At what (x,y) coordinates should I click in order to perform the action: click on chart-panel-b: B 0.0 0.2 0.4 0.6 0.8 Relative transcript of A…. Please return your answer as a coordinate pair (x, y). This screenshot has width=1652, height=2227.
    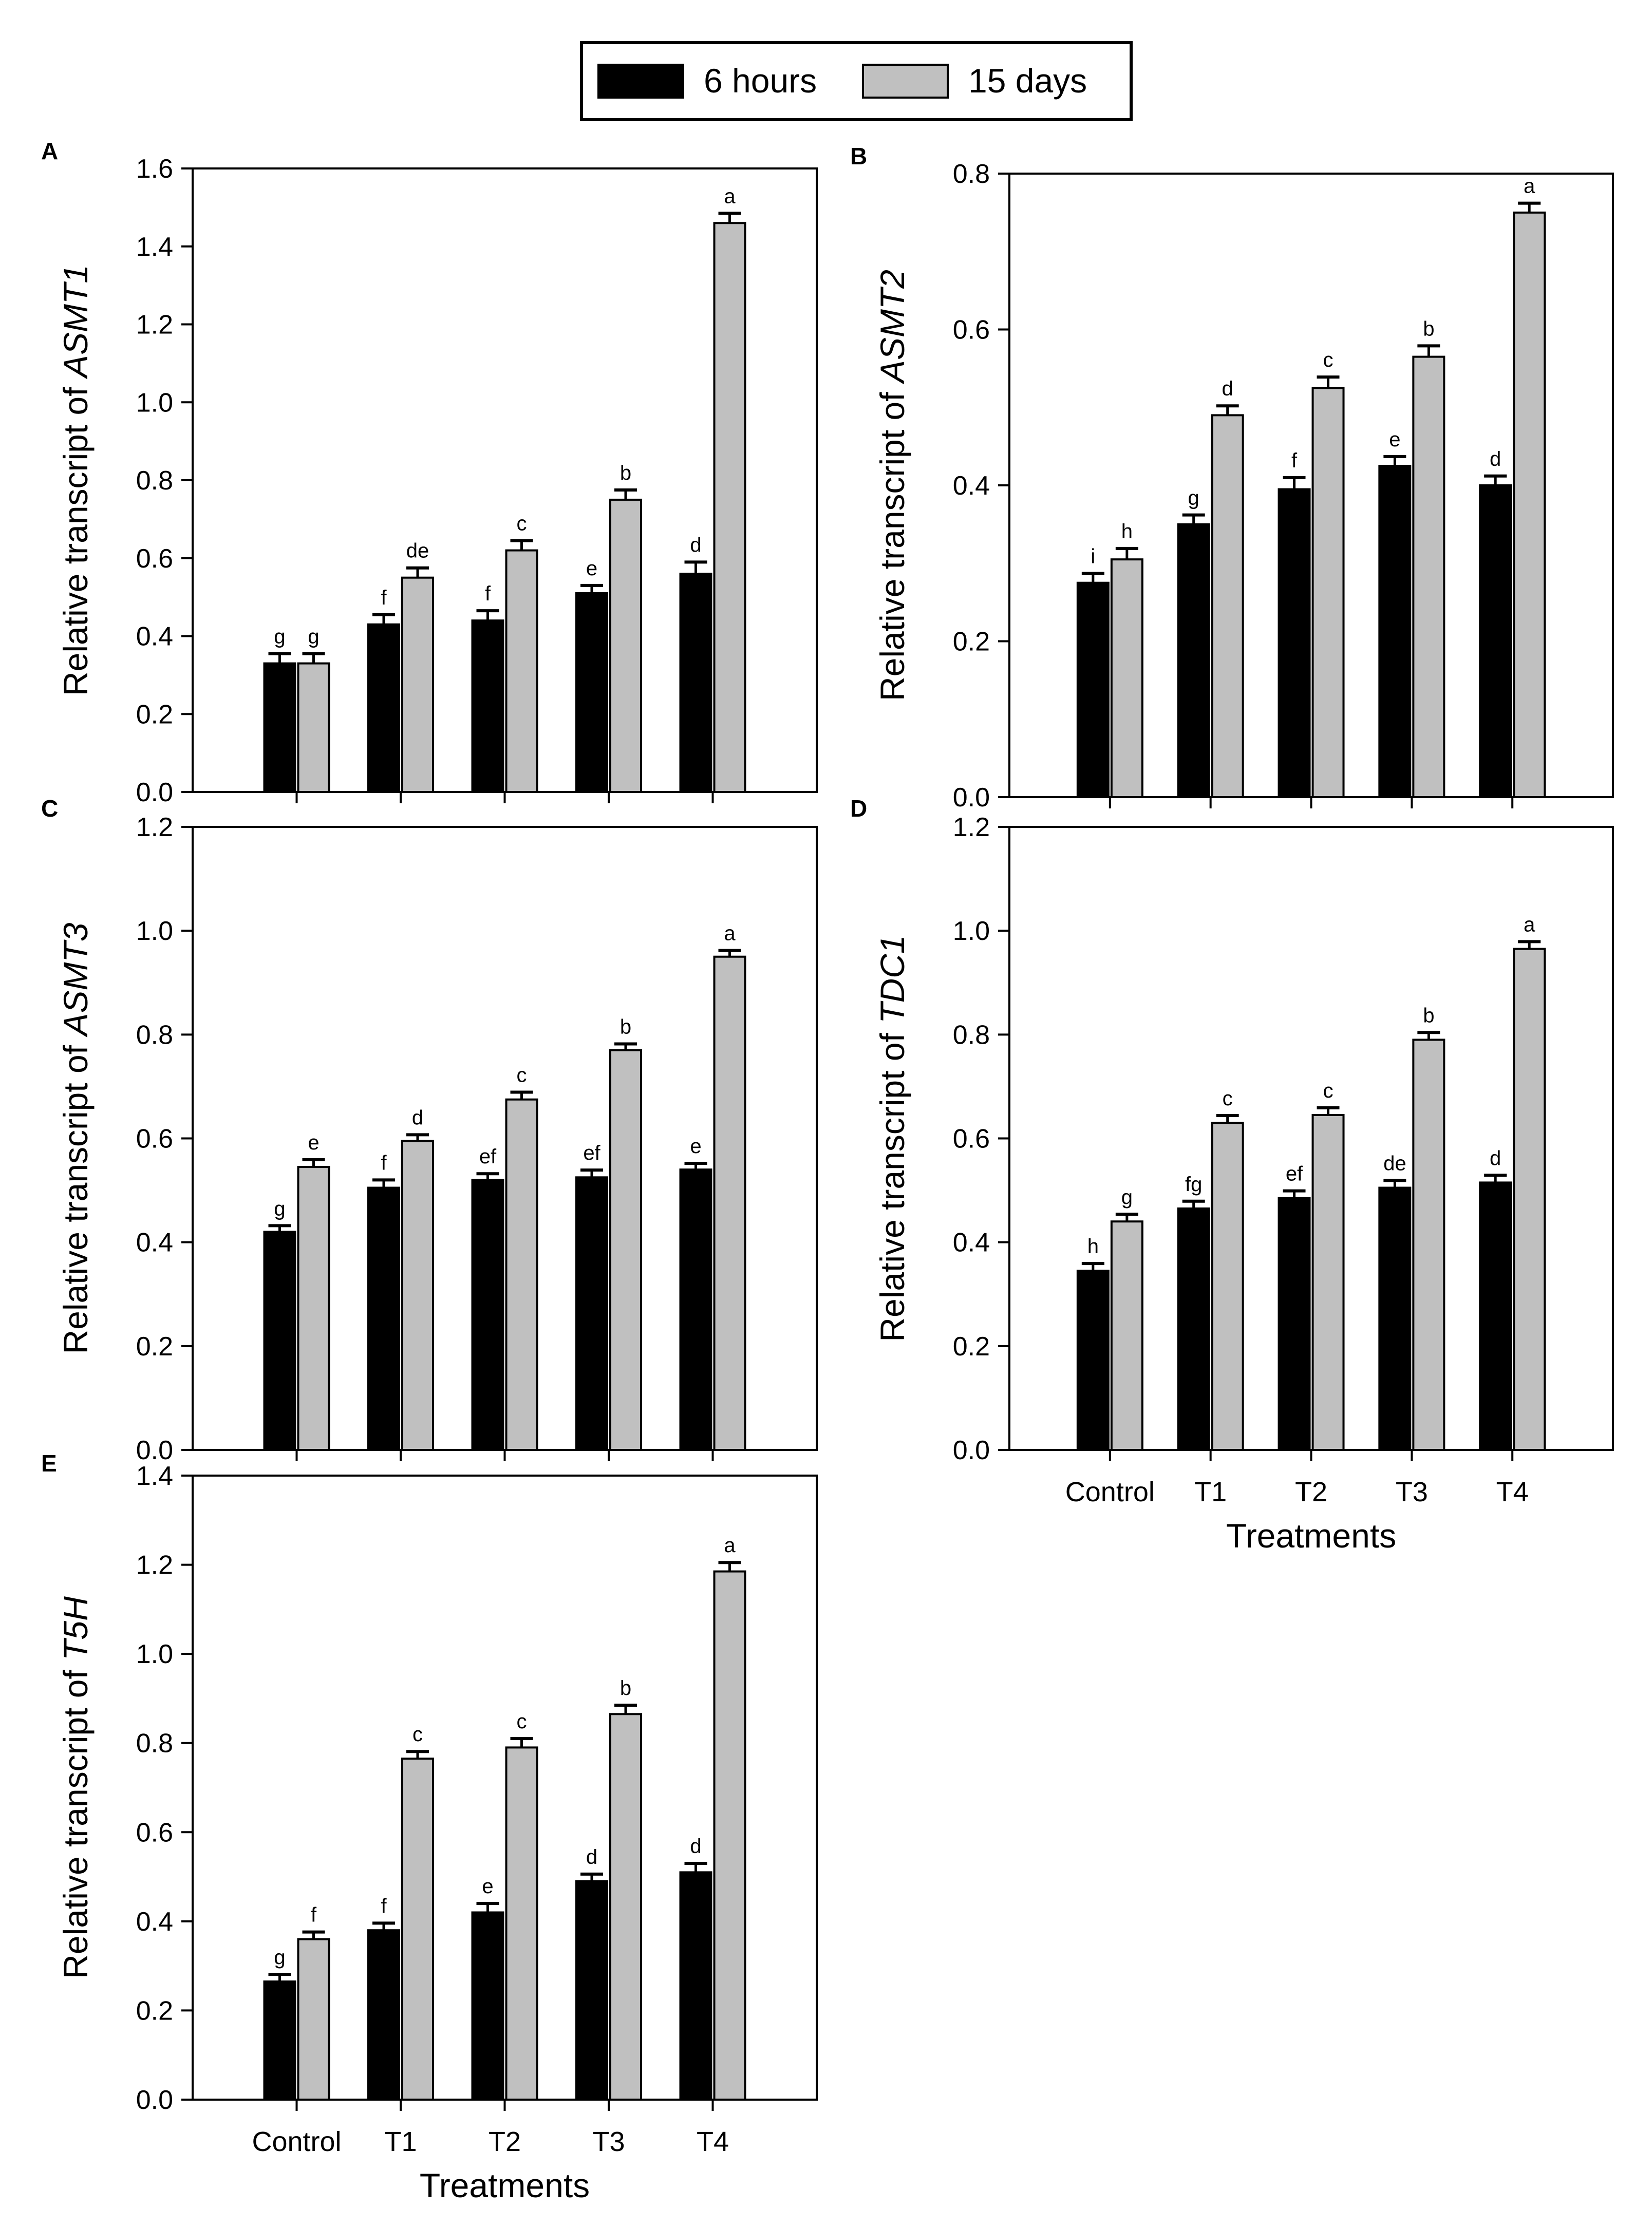
    Looking at the image, I should click on (1232, 478).